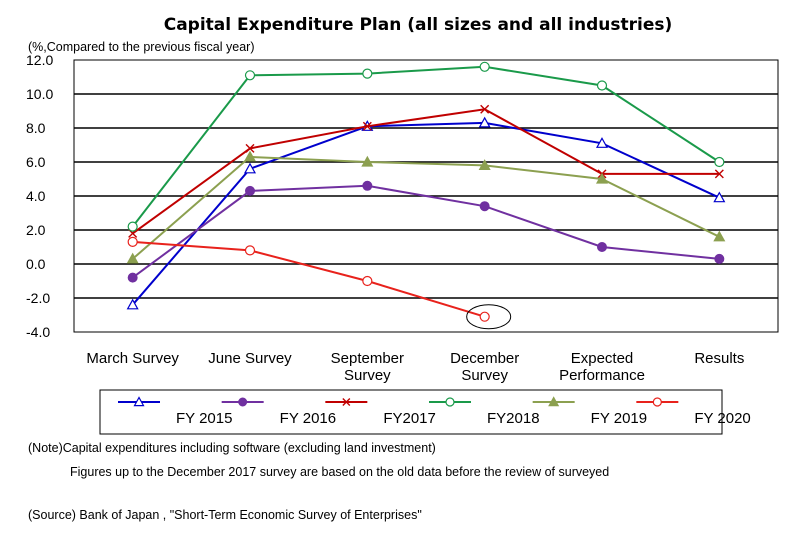 The image size is (803, 544). I want to click on y-tick-label: 12.0, so click(39, 60).